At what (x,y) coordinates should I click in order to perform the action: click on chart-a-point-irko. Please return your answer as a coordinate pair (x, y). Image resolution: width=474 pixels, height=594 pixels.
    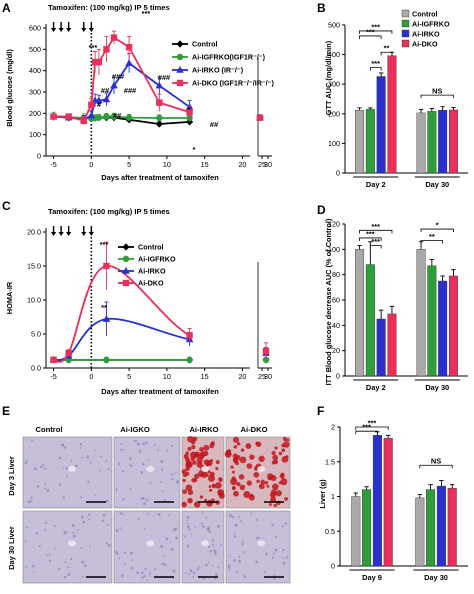
    Looking at the image, I should click on (106, 99).